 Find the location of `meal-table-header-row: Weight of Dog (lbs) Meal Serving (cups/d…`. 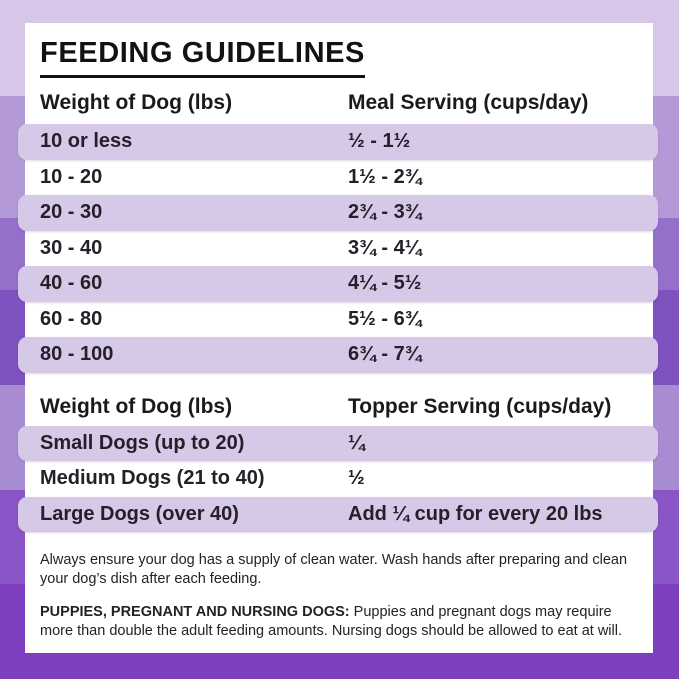

meal-table-header-row: Weight of Dog (lbs) Meal Serving (cups/d… is located at coordinates (338, 101).